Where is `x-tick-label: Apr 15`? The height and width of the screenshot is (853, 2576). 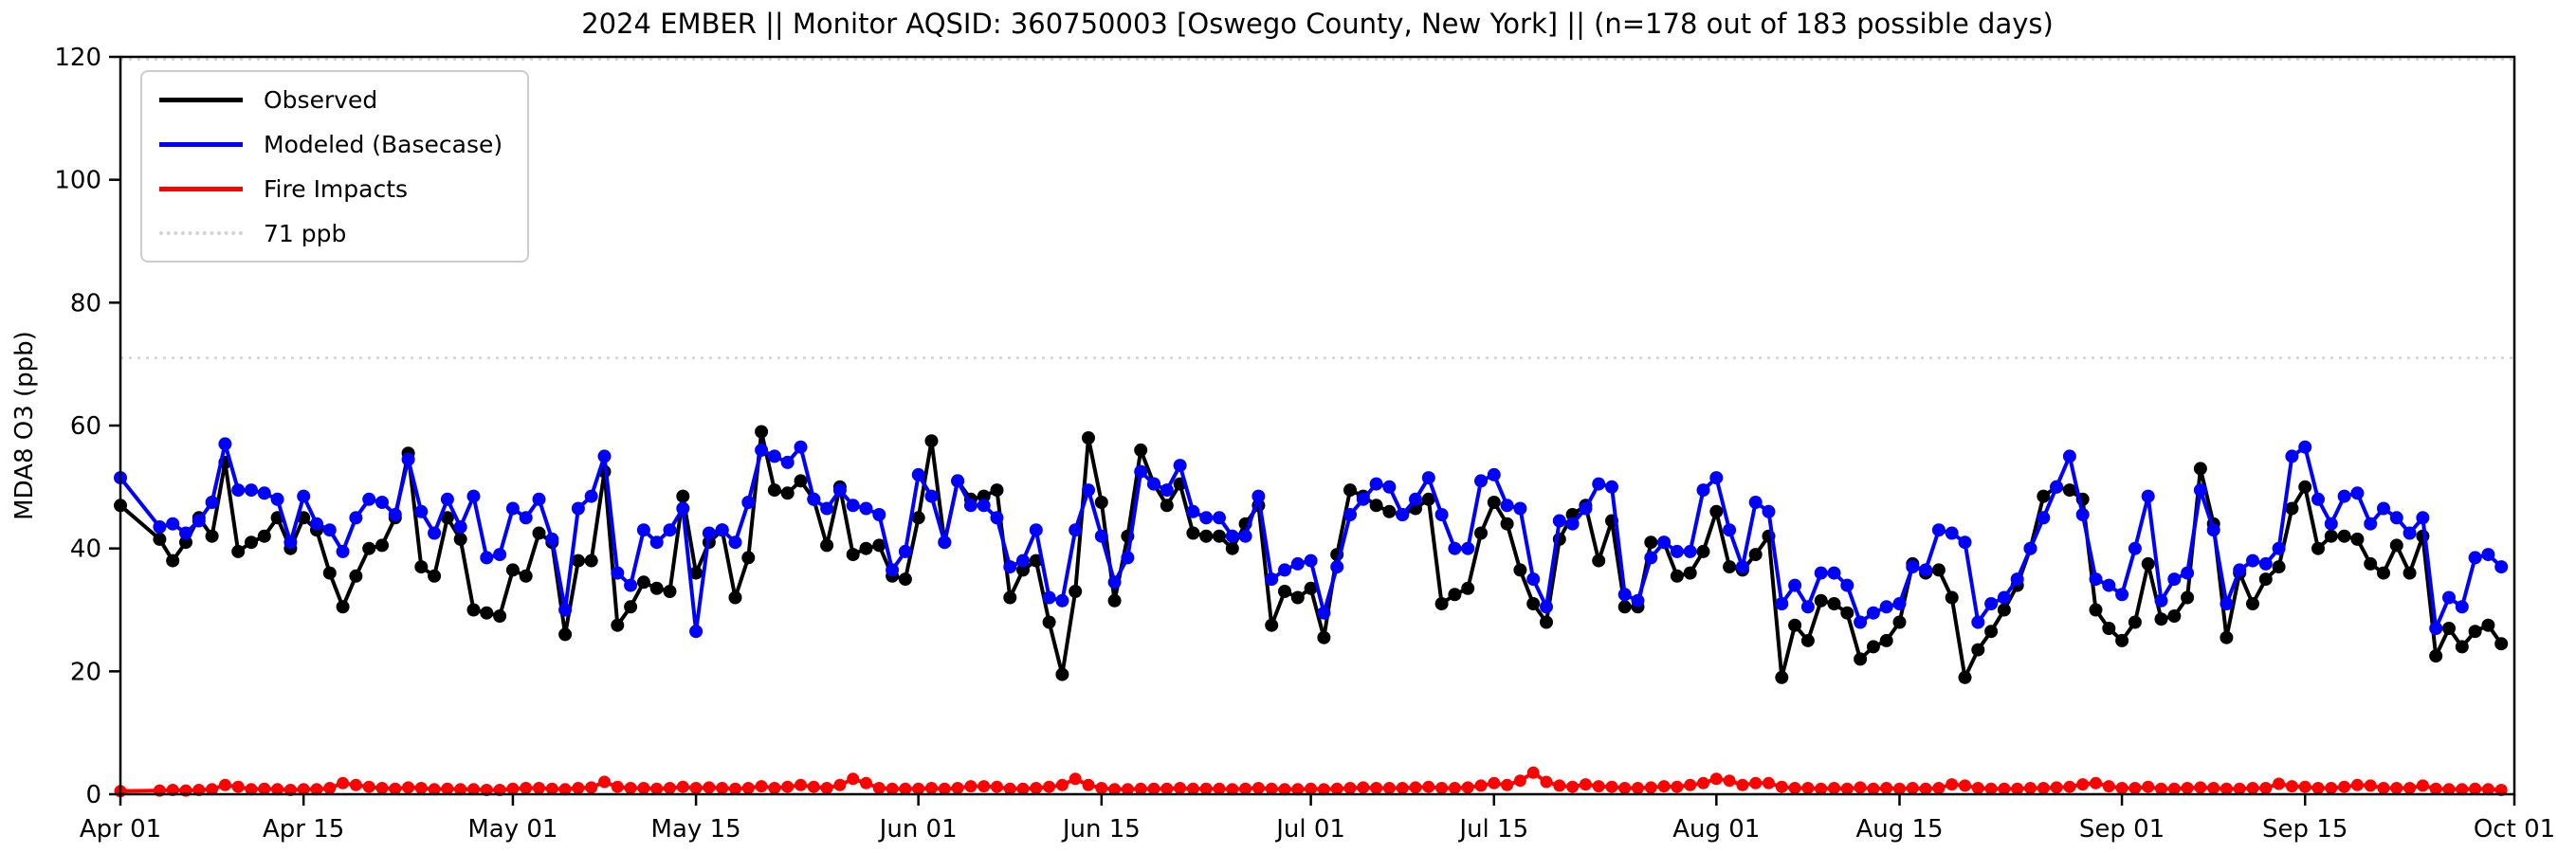
x-tick-label: Apr 15 is located at coordinates (303, 829).